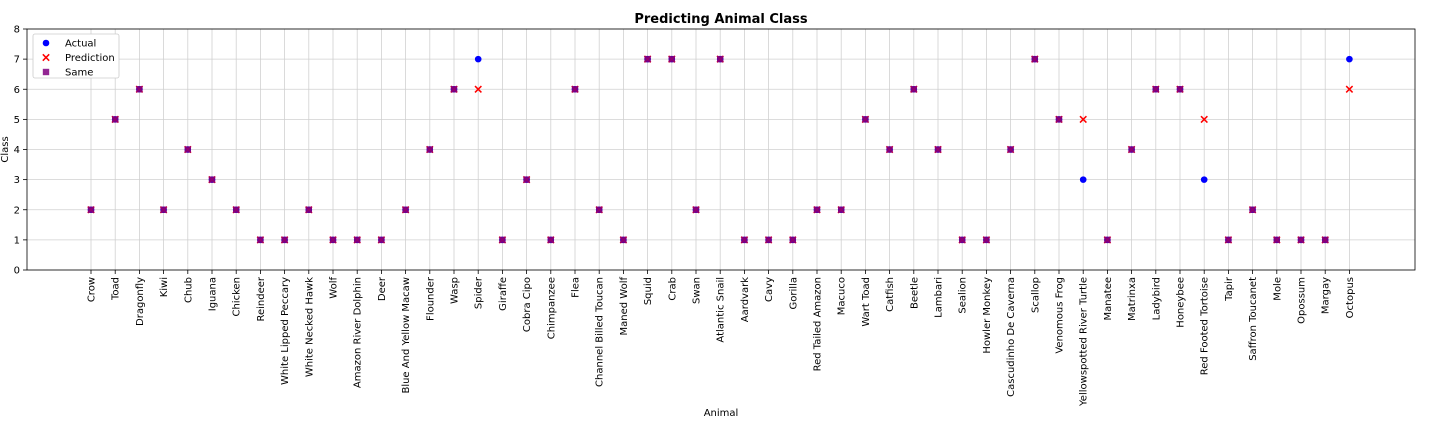 The height and width of the screenshot is (429, 1434). I want to click on x-tick-label: Blue And Yellow Macaw, so click(406, 335).